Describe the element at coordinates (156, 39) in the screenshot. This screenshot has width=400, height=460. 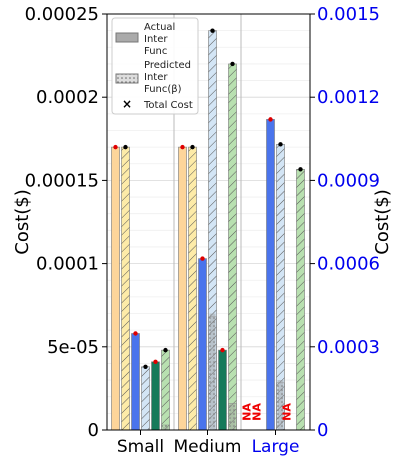
I see `legend-label-actual: Inter` at that location.